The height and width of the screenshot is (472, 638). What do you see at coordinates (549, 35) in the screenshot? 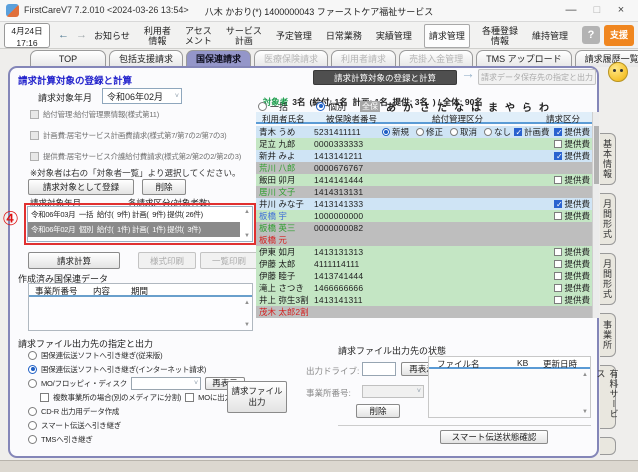
I see `nav-menu-item: 維持管理` at bounding box center [549, 35].